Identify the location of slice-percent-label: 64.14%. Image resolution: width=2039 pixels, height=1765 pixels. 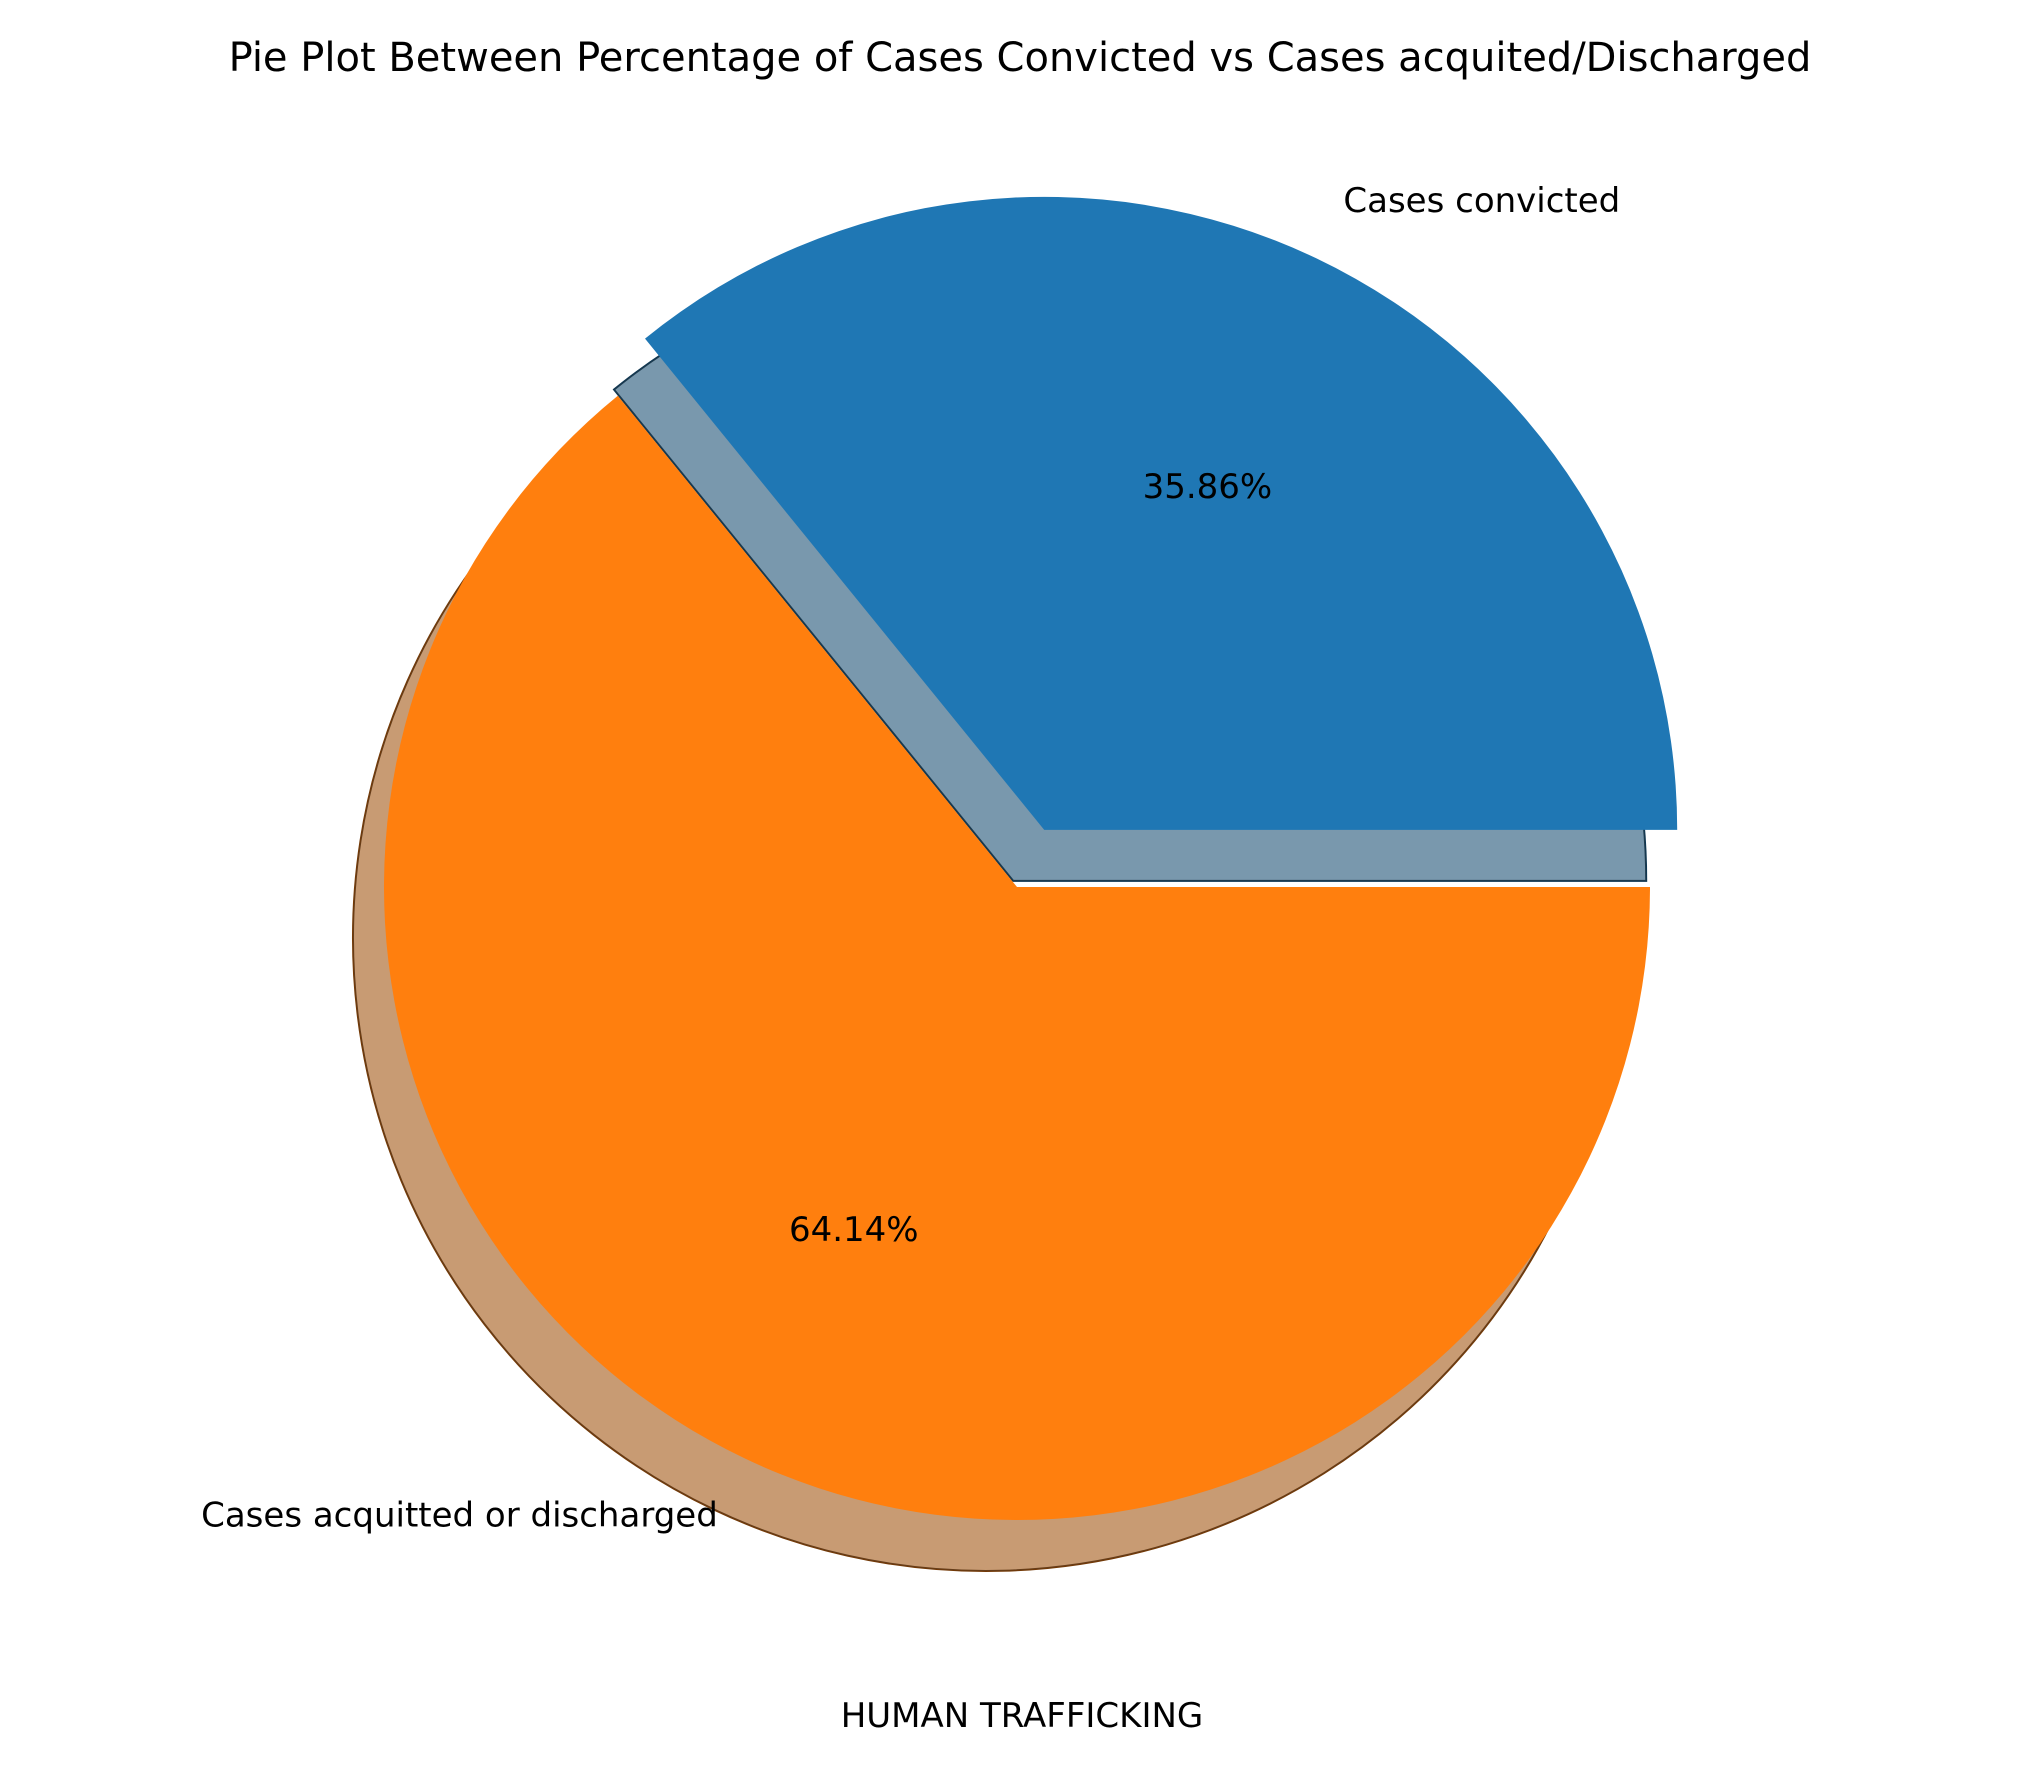
(854, 1230).